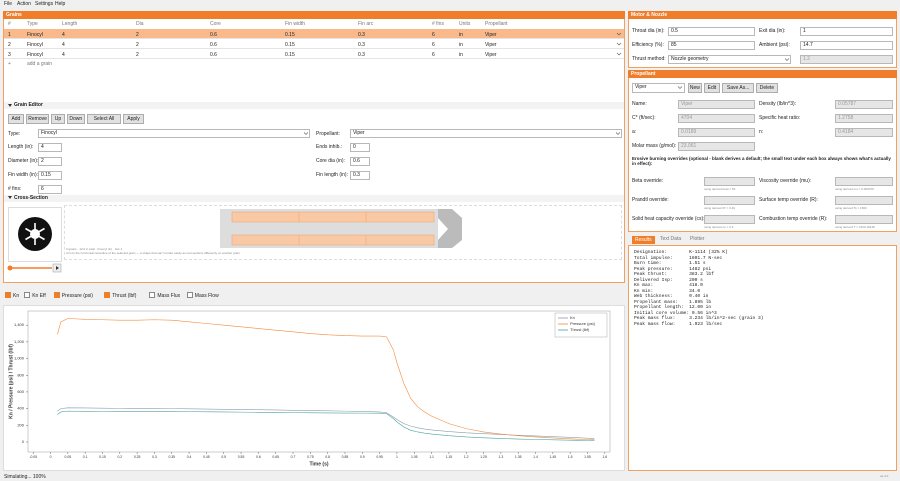 The width and height of the screenshot is (900, 481). Describe the element at coordinates (668, 219) in the screenshot. I see `field-label: Solid heat capacity override (cs):` at that location.